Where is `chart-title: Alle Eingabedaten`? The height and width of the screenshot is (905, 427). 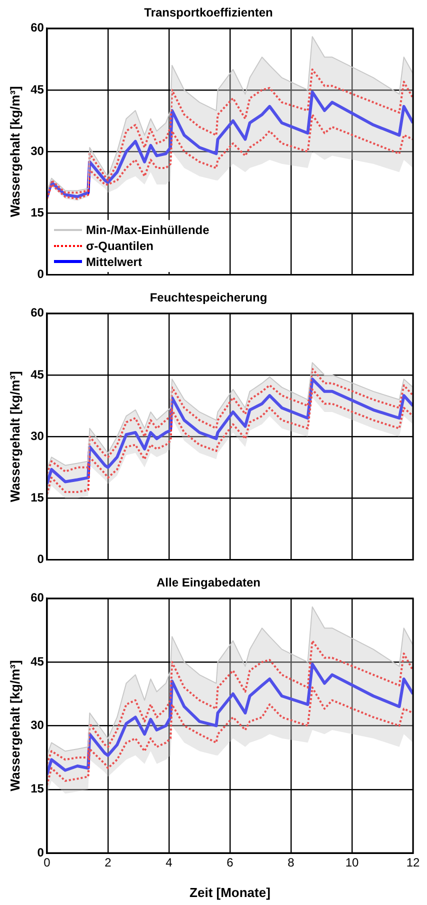 chart-title: Alle Eingabedaten is located at coordinates (208, 583).